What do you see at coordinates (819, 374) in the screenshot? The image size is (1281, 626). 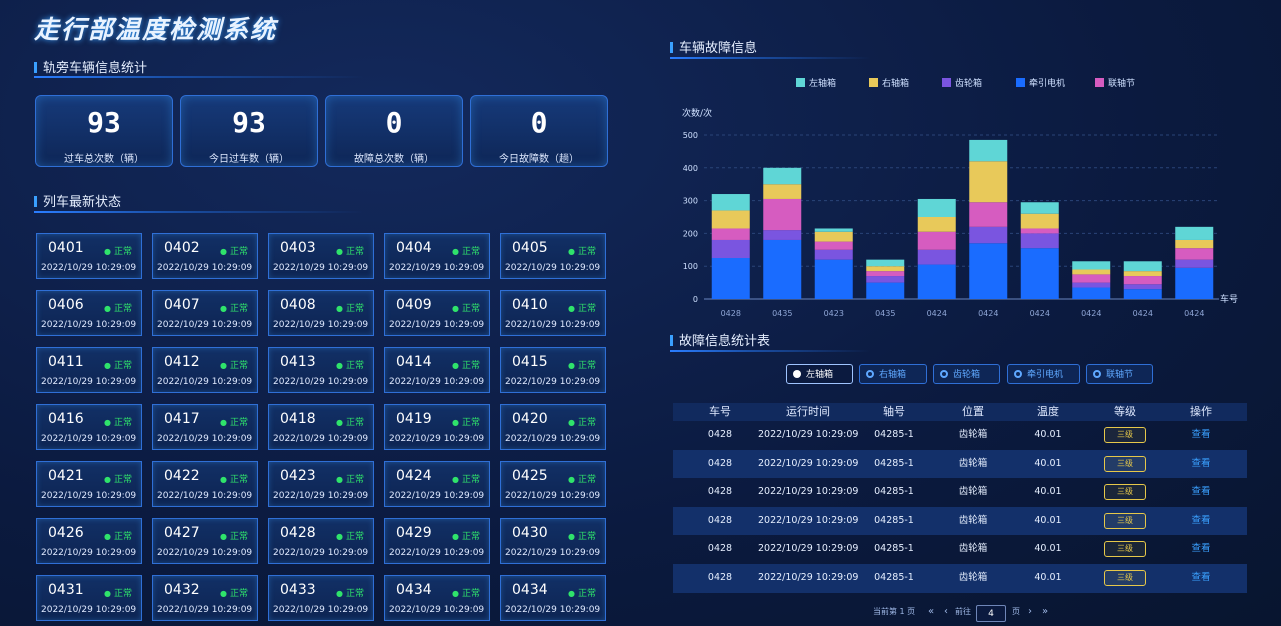 I see `filter-tab: 左轴箱` at bounding box center [819, 374].